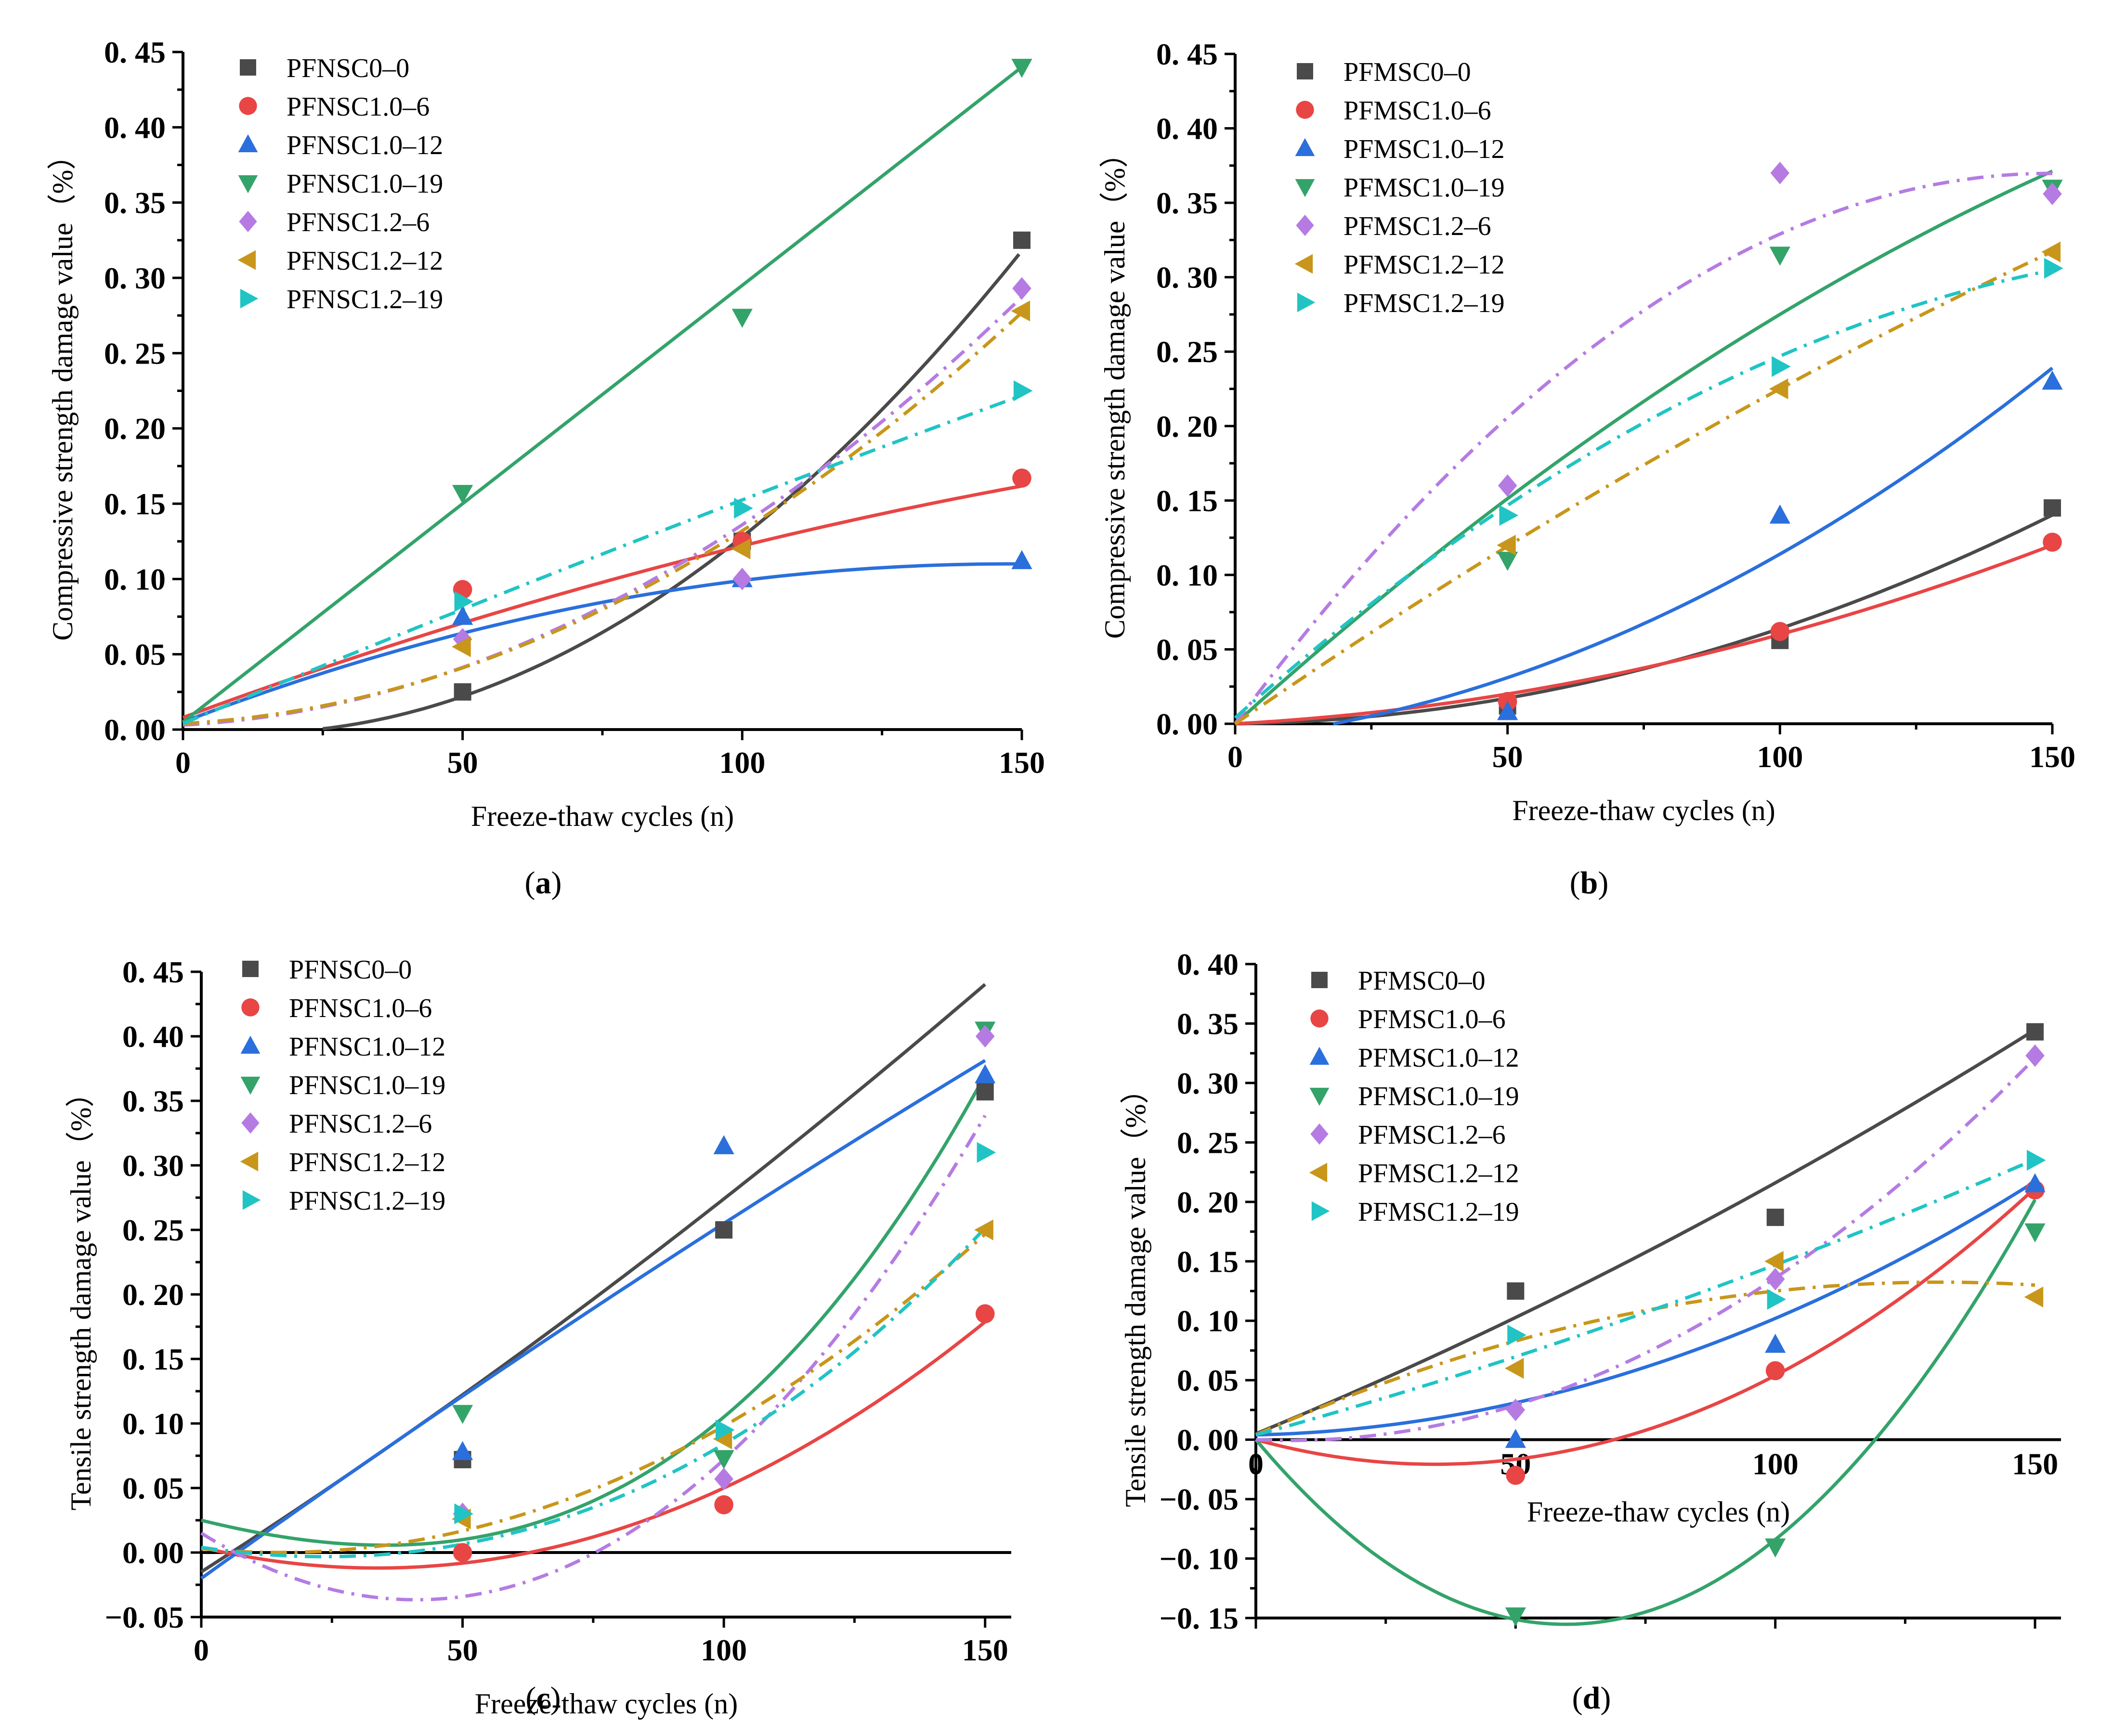  Describe the element at coordinates (1256, 1464) in the screenshot. I see `x-tick-label: 0` at that location.